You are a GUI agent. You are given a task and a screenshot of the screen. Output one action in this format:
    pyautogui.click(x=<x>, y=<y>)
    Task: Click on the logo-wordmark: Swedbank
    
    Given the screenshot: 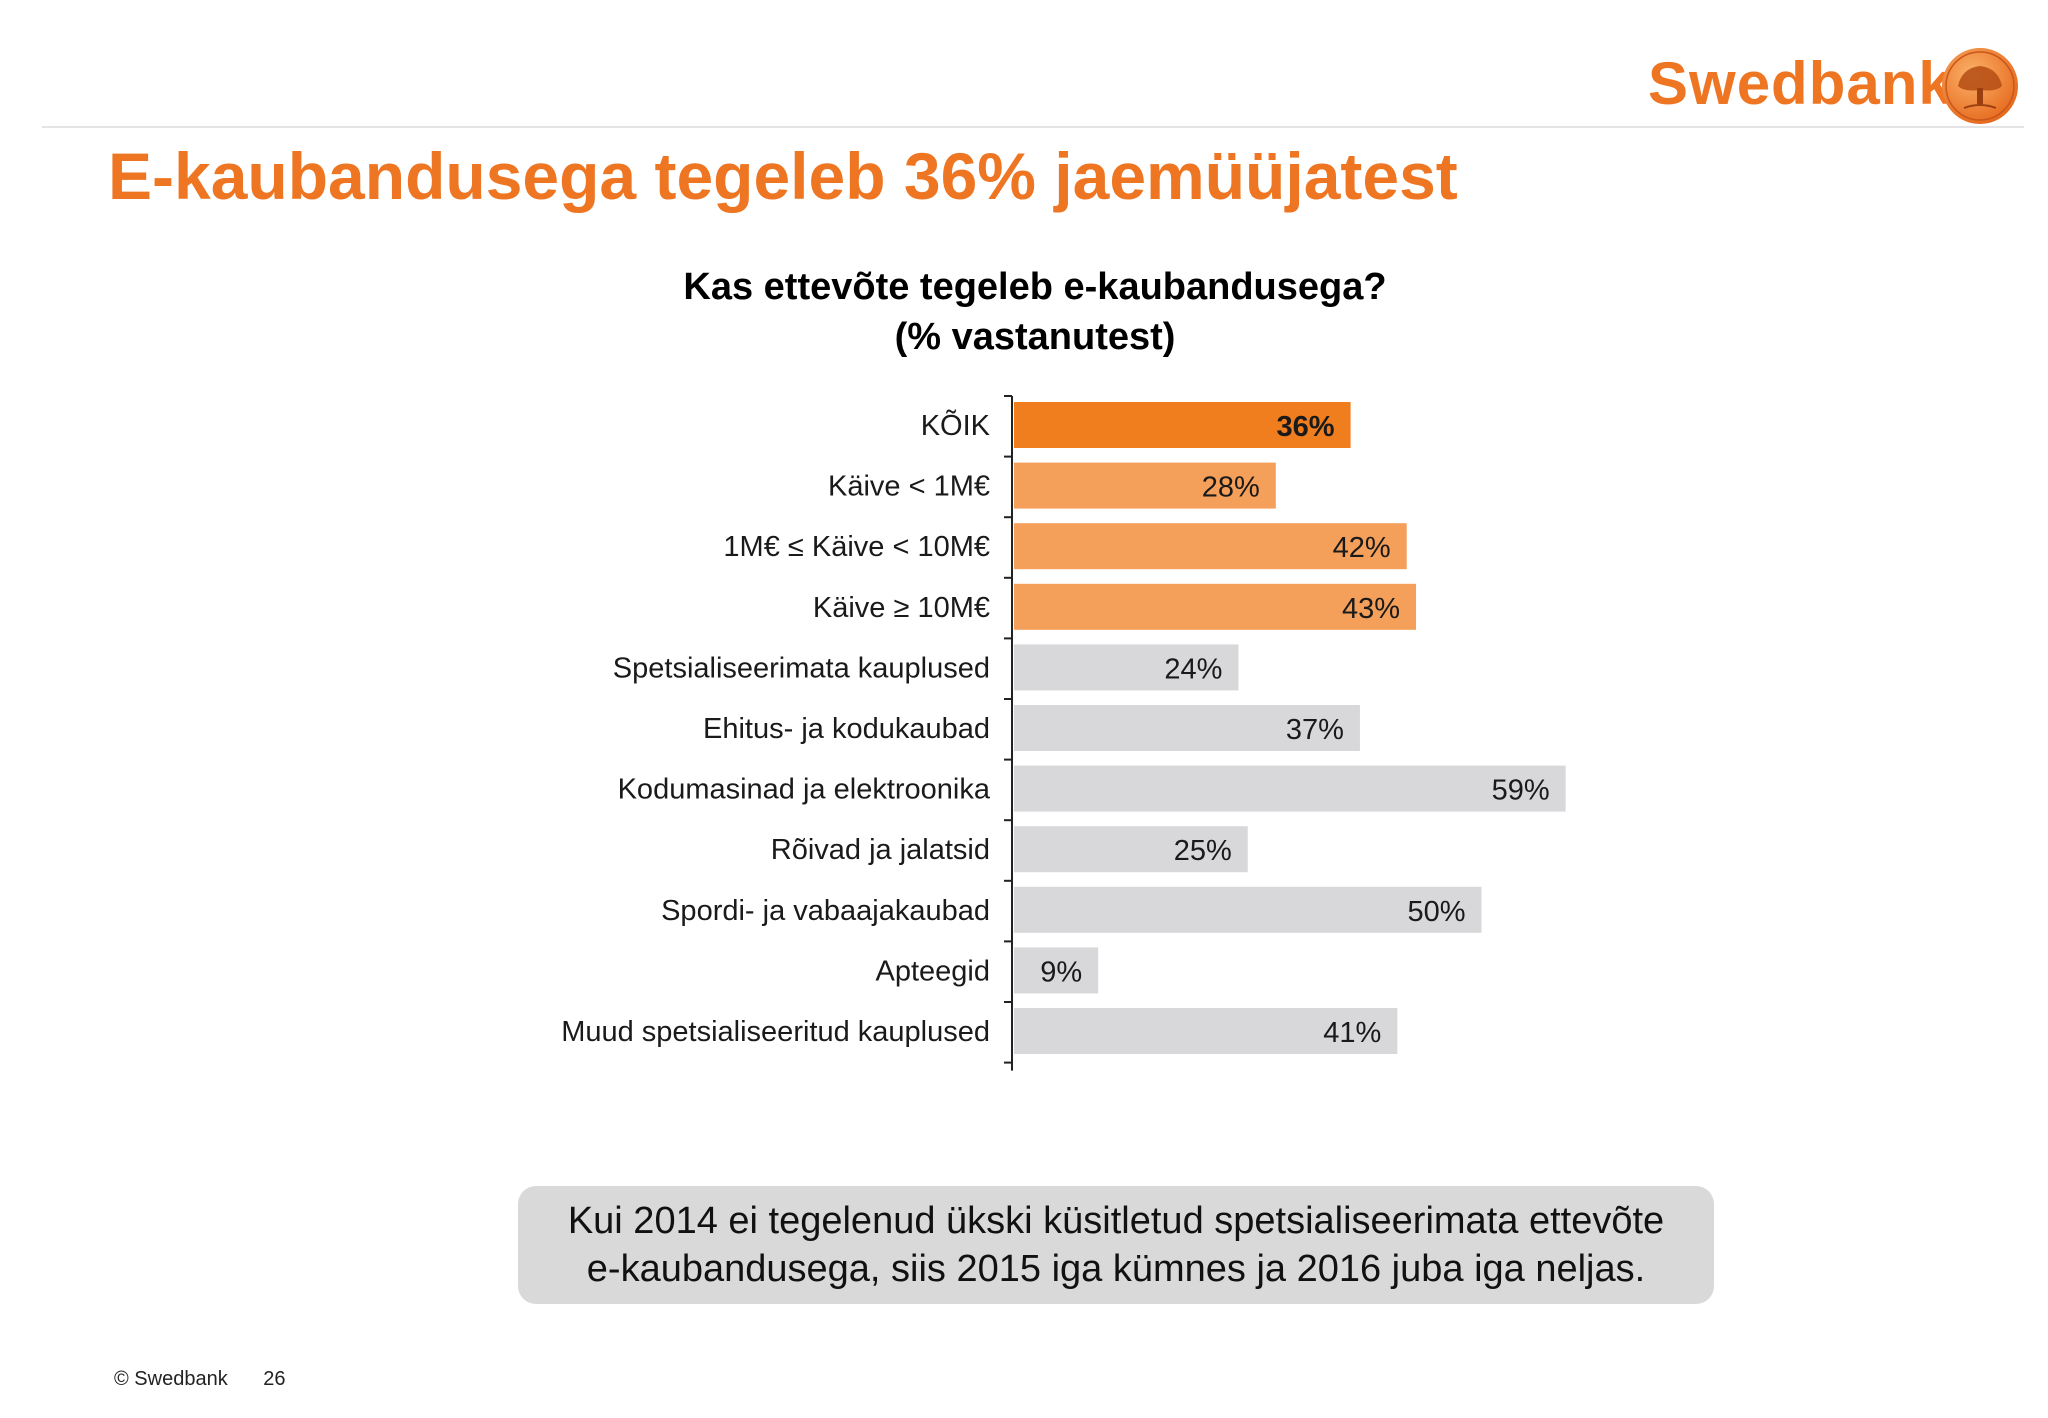 What is the action you would take?
    pyautogui.click(x=1800, y=83)
    